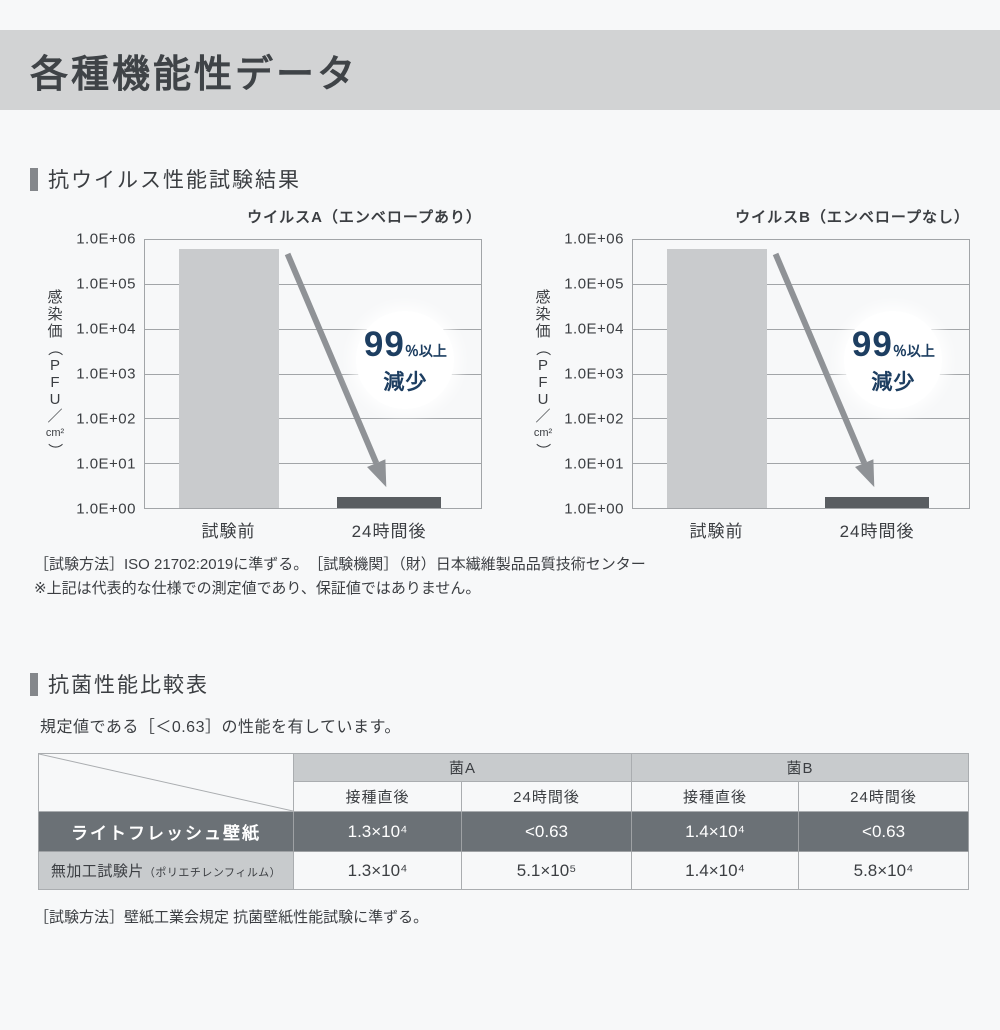  What do you see at coordinates (500, 684) in the screenshot?
I see `antibacterial-section-header: 抗菌性能比較表` at bounding box center [500, 684].